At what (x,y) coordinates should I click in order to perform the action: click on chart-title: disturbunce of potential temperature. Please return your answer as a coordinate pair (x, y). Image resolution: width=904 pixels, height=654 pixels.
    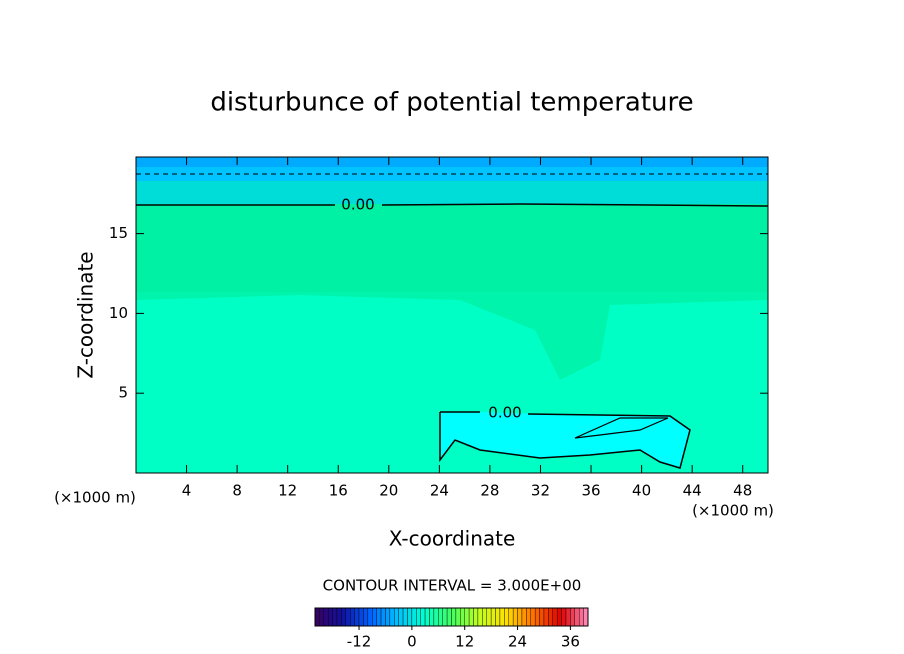
    Looking at the image, I should click on (451, 103).